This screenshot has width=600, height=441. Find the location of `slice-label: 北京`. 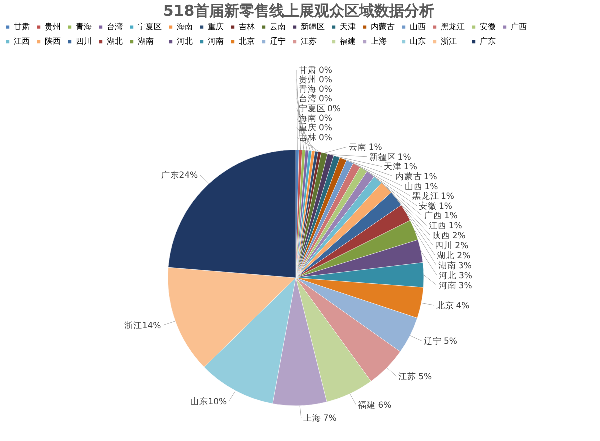

slice-label: 北京 is located at coordinates (445, 306).